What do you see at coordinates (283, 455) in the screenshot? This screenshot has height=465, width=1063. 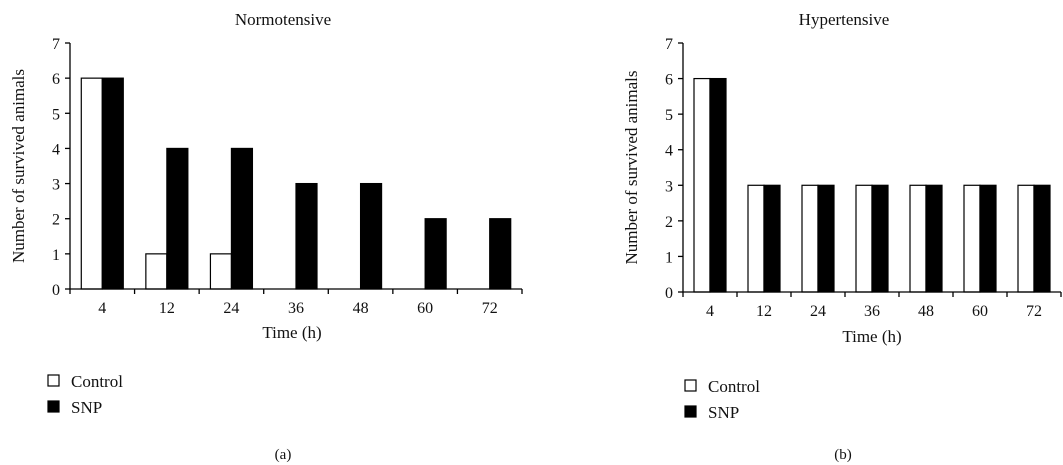 I see `panel-label: (a)` at bounding box center [283, 455].